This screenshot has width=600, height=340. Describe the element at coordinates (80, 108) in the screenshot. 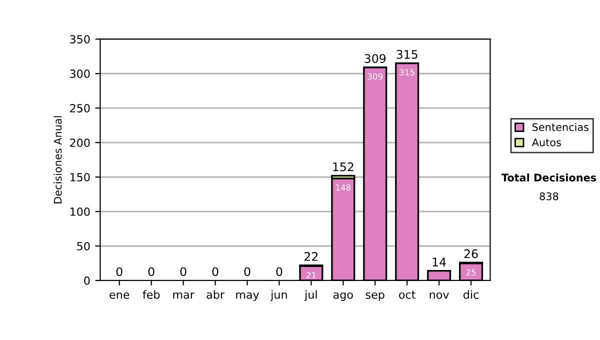

I see `y-tick-label: 250` at that location.